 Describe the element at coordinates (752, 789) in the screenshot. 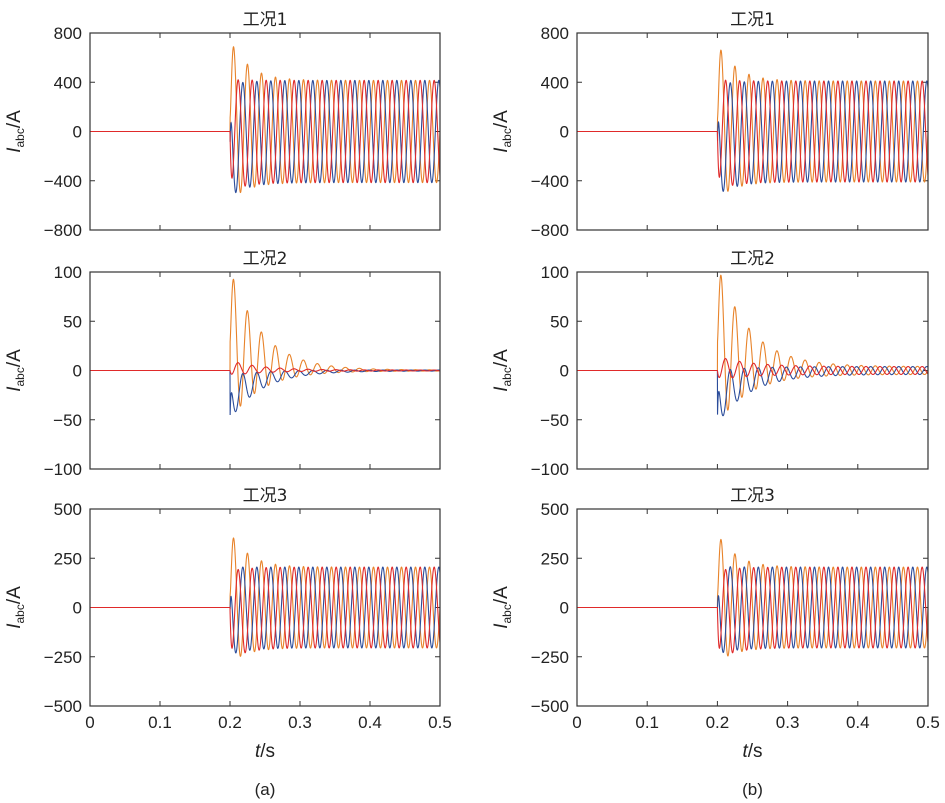

I see `panel-caption: (b)` at that location.